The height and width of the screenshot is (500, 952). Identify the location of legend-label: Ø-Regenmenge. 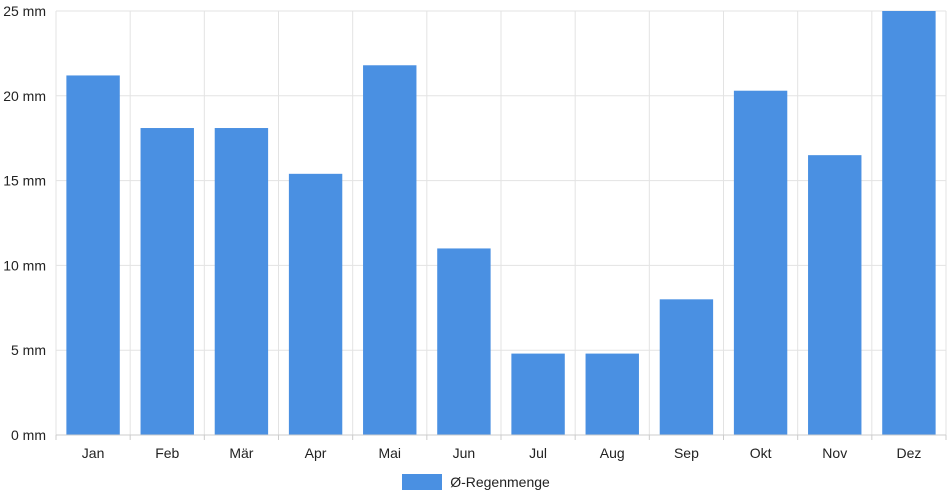
(500, 482).